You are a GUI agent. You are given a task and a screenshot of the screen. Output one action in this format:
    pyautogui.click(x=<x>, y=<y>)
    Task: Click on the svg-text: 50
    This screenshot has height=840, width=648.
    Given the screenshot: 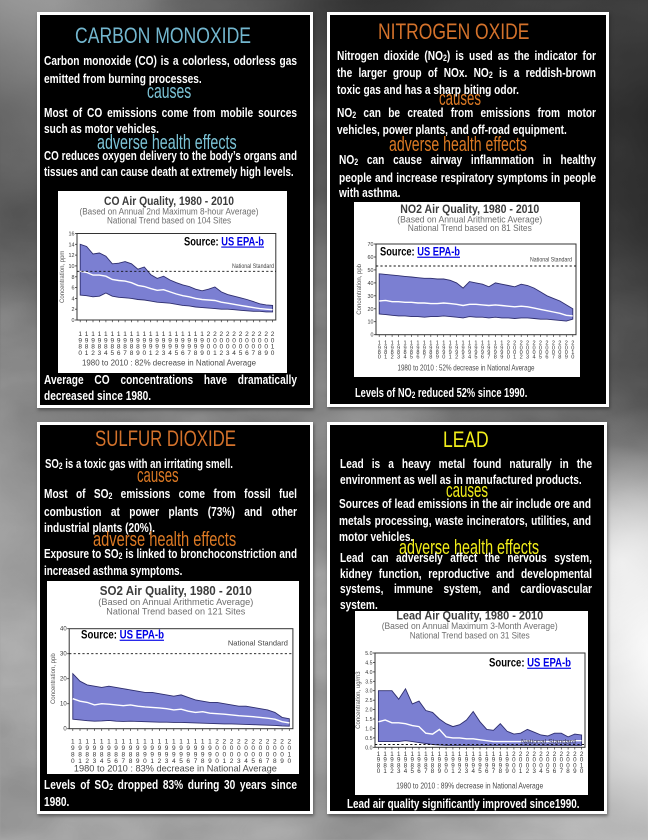 What is the action you would take?
    pyautogui.click(x=370, y=271)
    